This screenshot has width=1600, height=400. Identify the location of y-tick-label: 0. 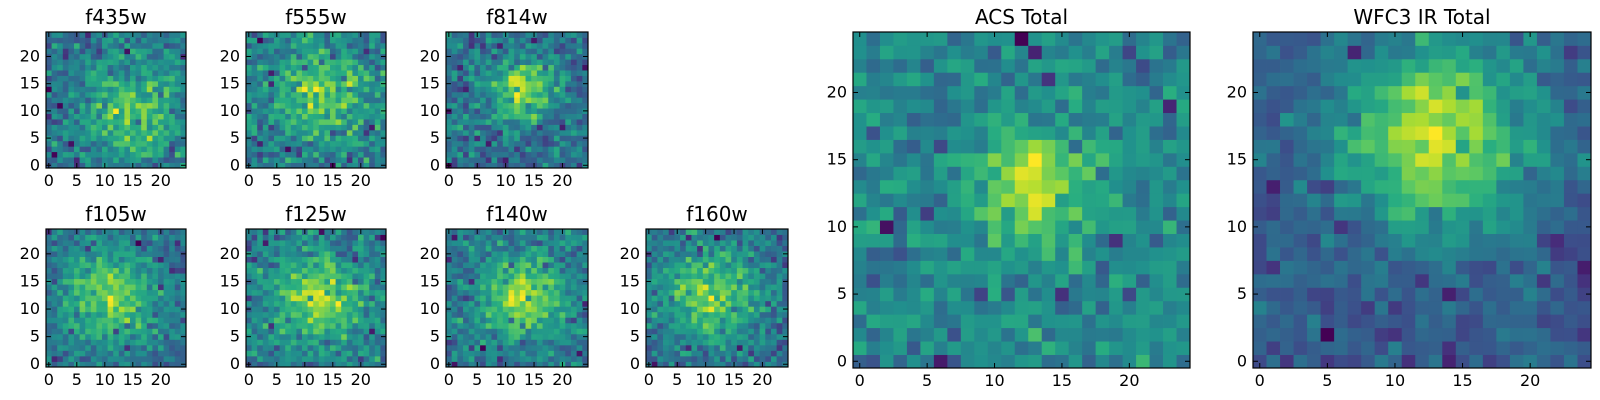
(235, 164).